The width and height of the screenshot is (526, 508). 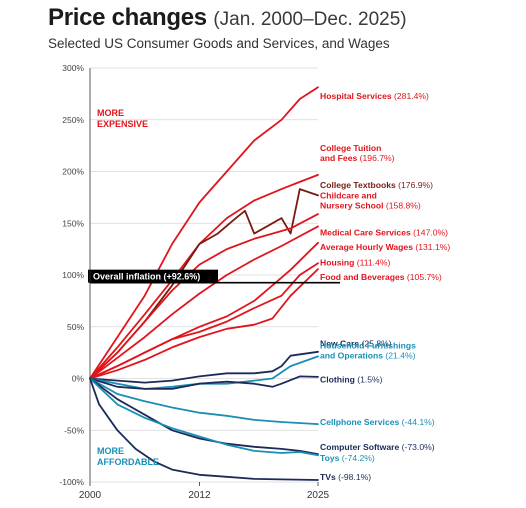 What do you see at coordinates (71, 482) in the screenshot?
I see `y-tick-label: -100%` at bounding box center [71, 482].